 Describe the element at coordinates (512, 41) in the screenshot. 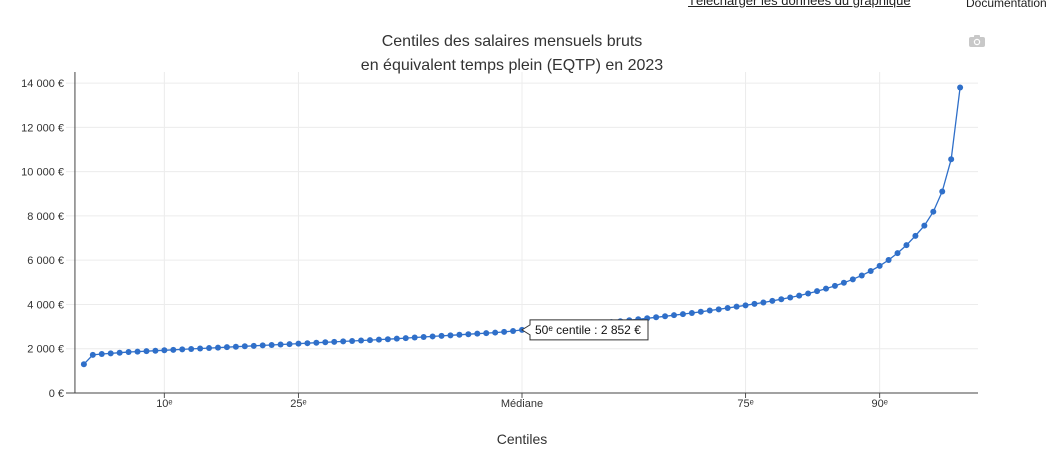

I see `chart-title-line-1: Centiles des salaires mensuels bruts` at that location.